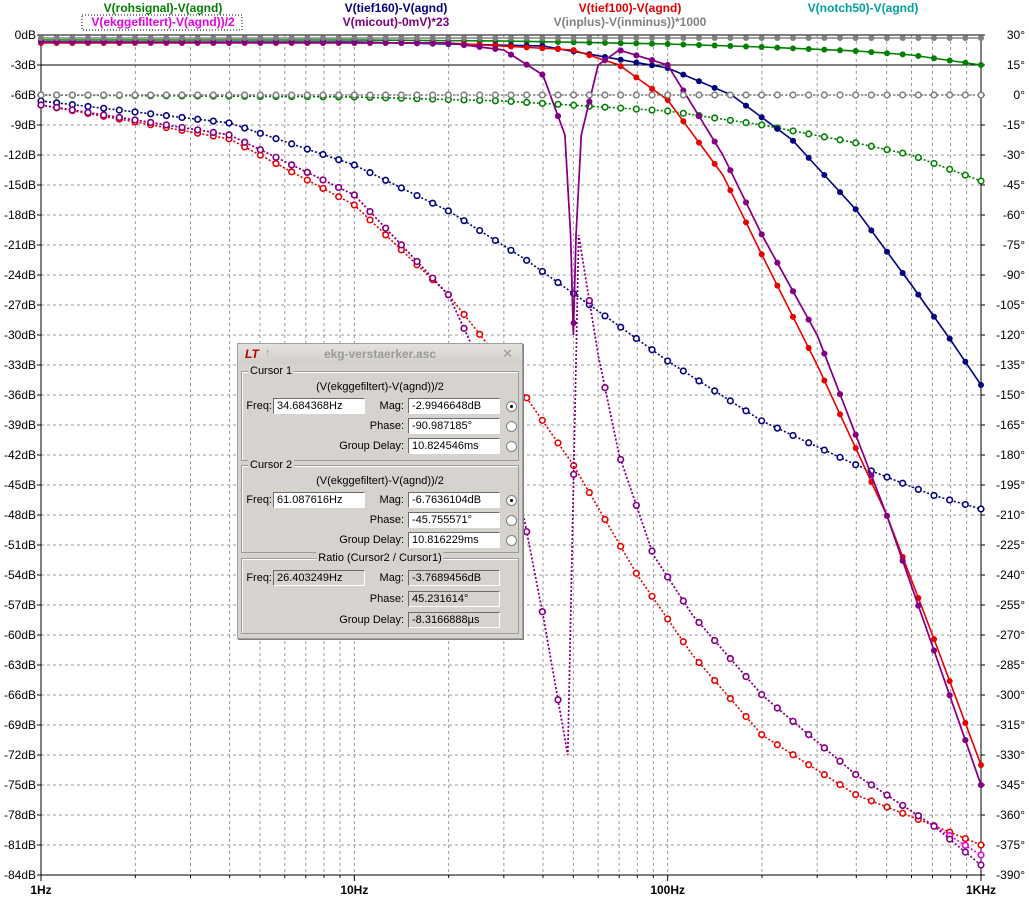 The height and width of the screenshot is (899, 1029). Describe the element at coordinates (319, 406) in the screenshot. I see `cursor1-freq-field: 34.684368Hz` at that location.